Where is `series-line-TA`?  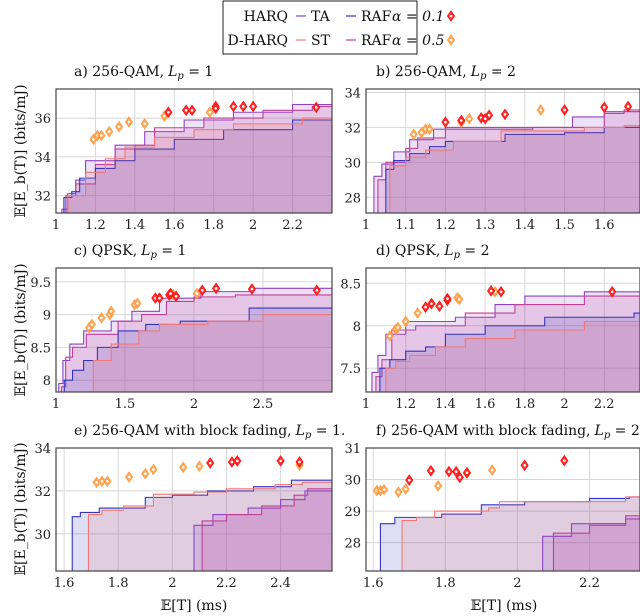
series-line-TA is located at coordinates (506, 162).